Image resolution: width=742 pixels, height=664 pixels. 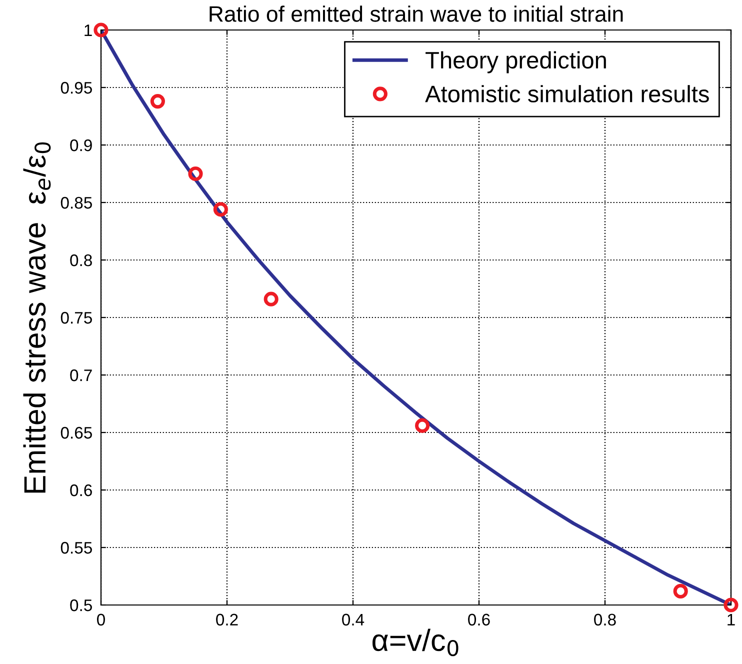 I want to click on x-tick-label: 1, so click(x=731, y=620).